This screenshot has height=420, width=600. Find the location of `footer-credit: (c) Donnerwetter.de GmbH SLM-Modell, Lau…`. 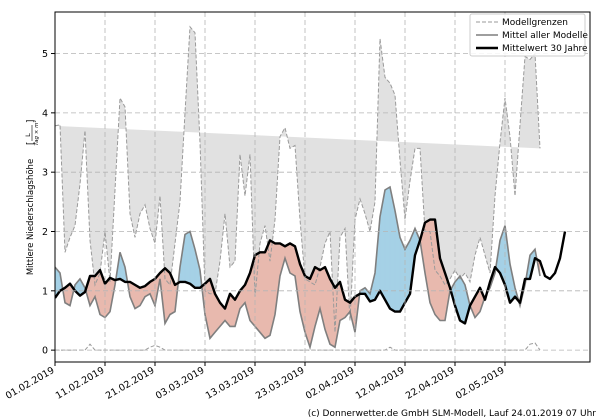

footer-credit: (c) Donnerwetter.de GmbH SLM-Modell, Lau… is located at coordinates (452, 414).